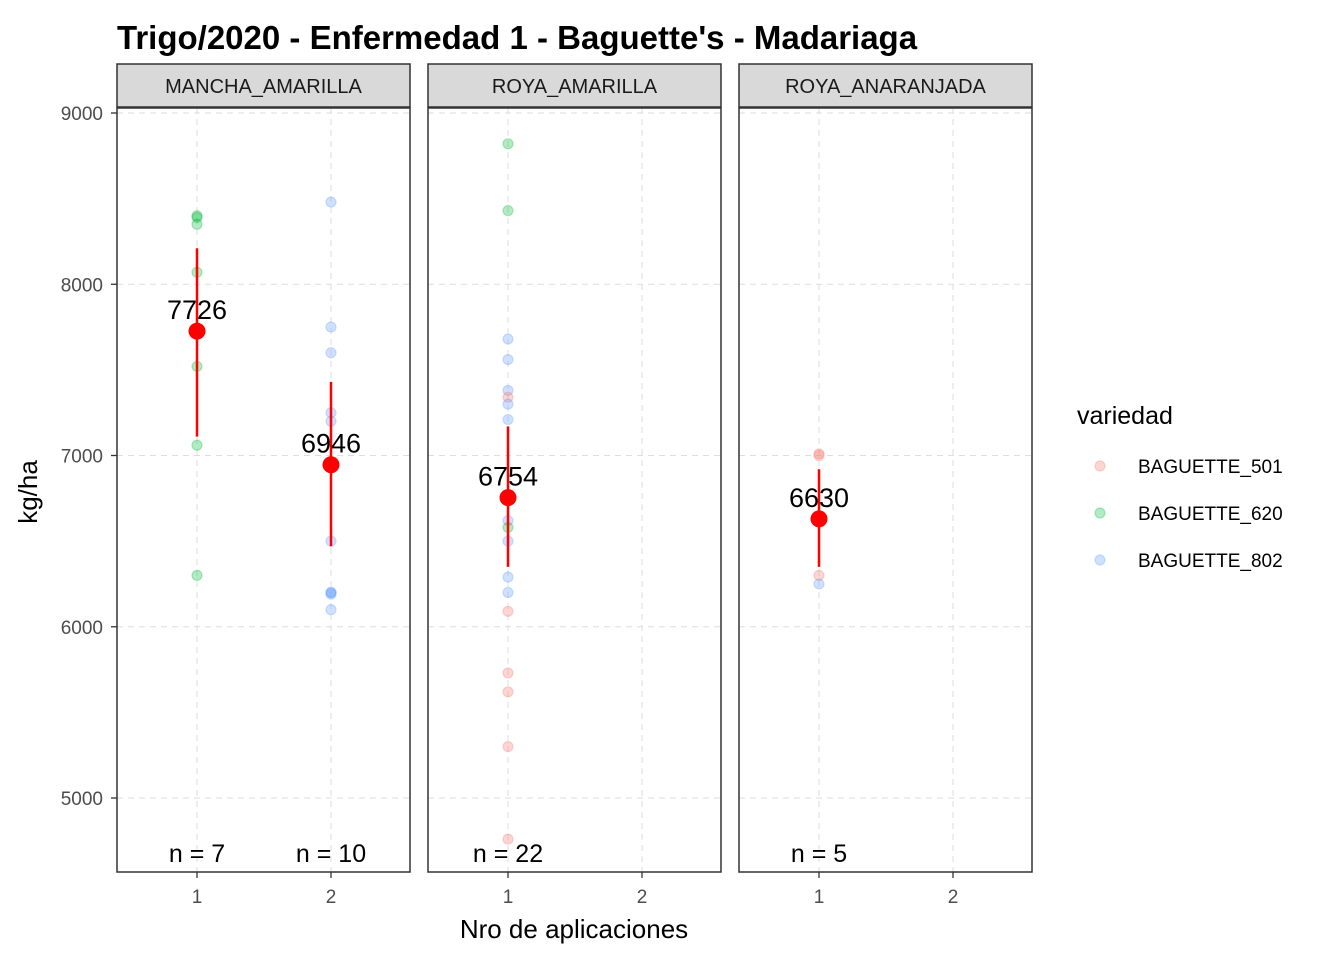 This screenshot has height=960, width=1344. Describe the element at coordinates (508, 854) in the screenshot. I see `count-label: n = 22` at that location.